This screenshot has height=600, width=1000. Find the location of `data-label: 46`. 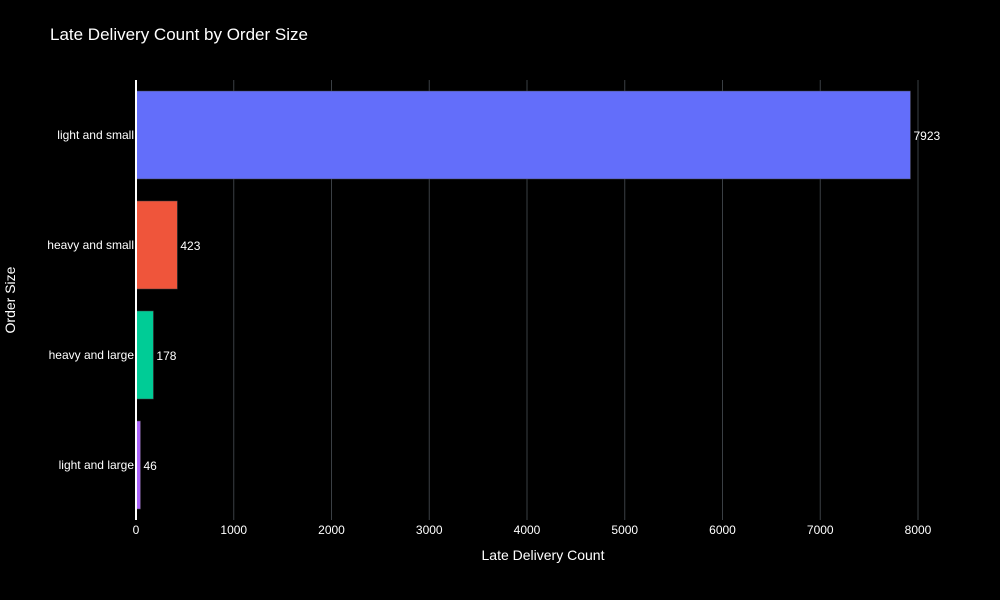

data-label: 46 is located at coordinates (150, 466).